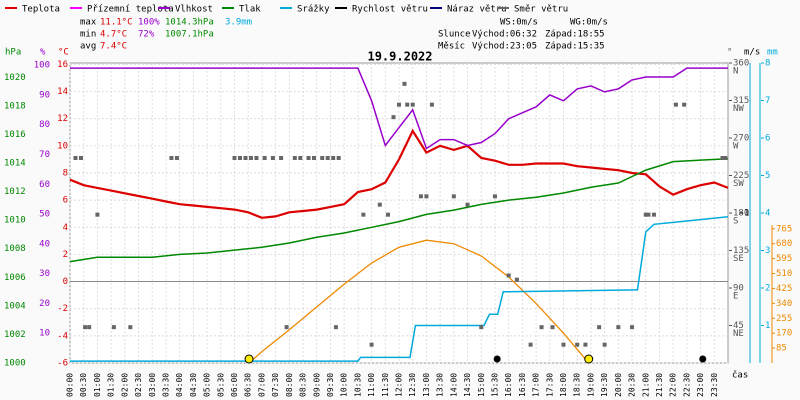 The height and width of the screenshot is (400, 800). What do you see at coordinates (357, 385) in the screenshot?
I see `x-tick-label: 10:30` at bounding box center [357, 385].